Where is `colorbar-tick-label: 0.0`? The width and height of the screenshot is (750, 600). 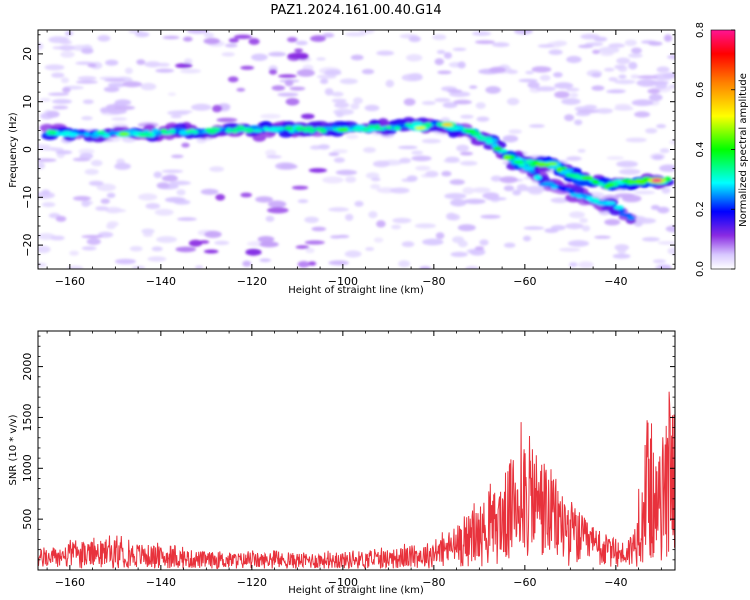 colorbar-tick-label: 0.0 is located at coordinates (700, 269).